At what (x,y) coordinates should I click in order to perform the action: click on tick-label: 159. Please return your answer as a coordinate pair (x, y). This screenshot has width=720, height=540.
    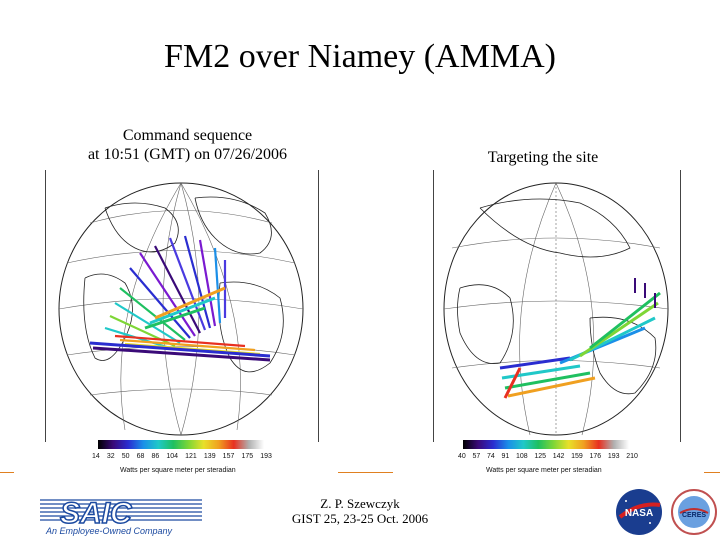
    Looking at the image, I should click on (577, 456).